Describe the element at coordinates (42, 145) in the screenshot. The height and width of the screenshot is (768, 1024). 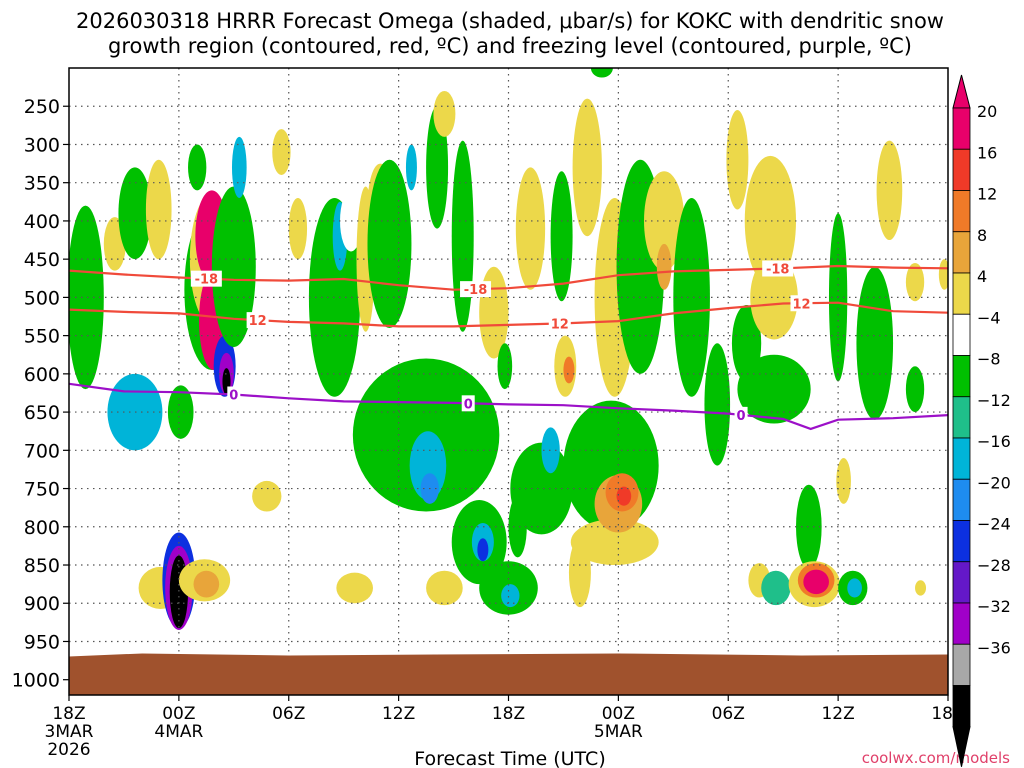
I see `y-tick-label-300: 300` at that location.